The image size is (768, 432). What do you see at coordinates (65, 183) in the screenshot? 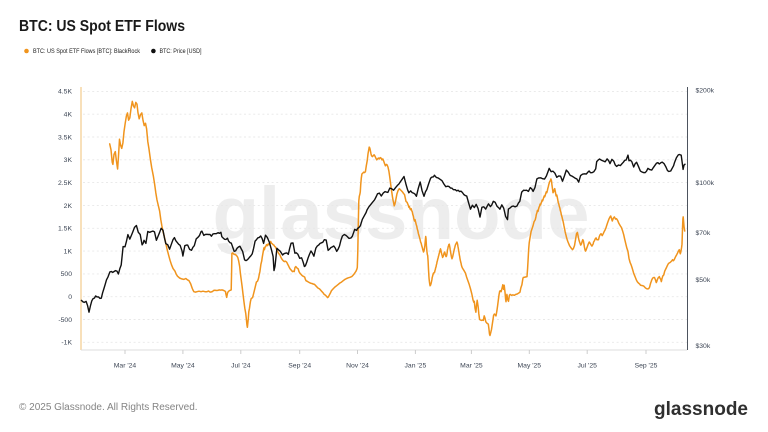
I see `svg-text: 2.5K` at bounding box center [65, 183].